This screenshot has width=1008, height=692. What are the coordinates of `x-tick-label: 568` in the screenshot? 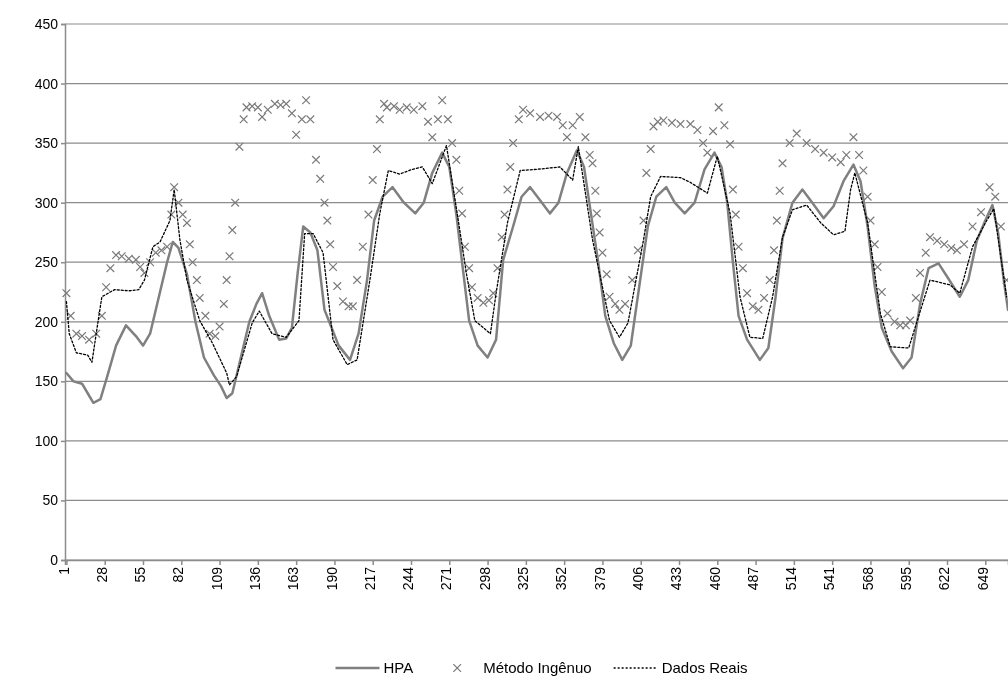 It's located at (867, 578).